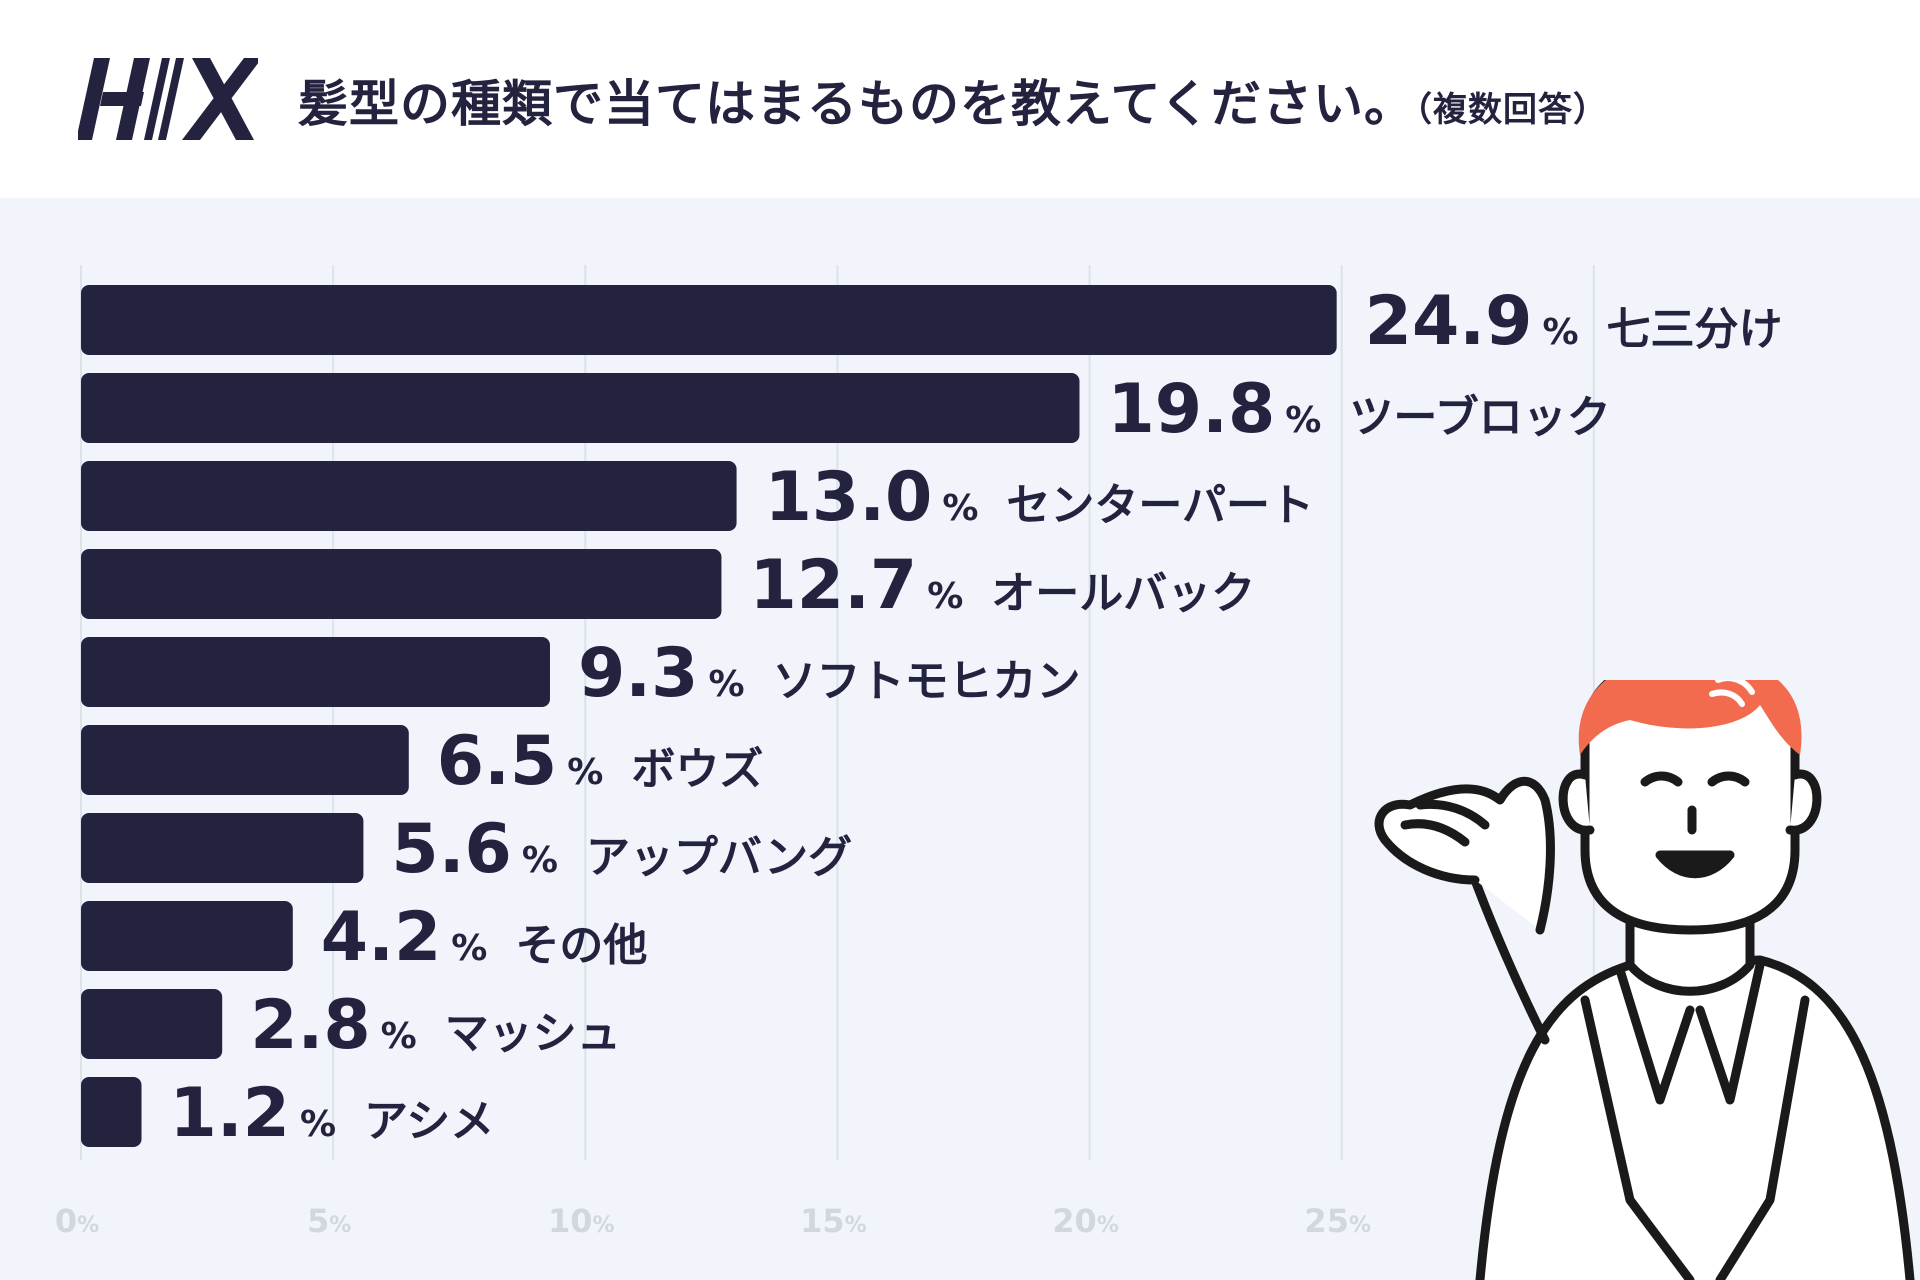  I want to click on data-label: 4.2% その他, so click(484, 937).